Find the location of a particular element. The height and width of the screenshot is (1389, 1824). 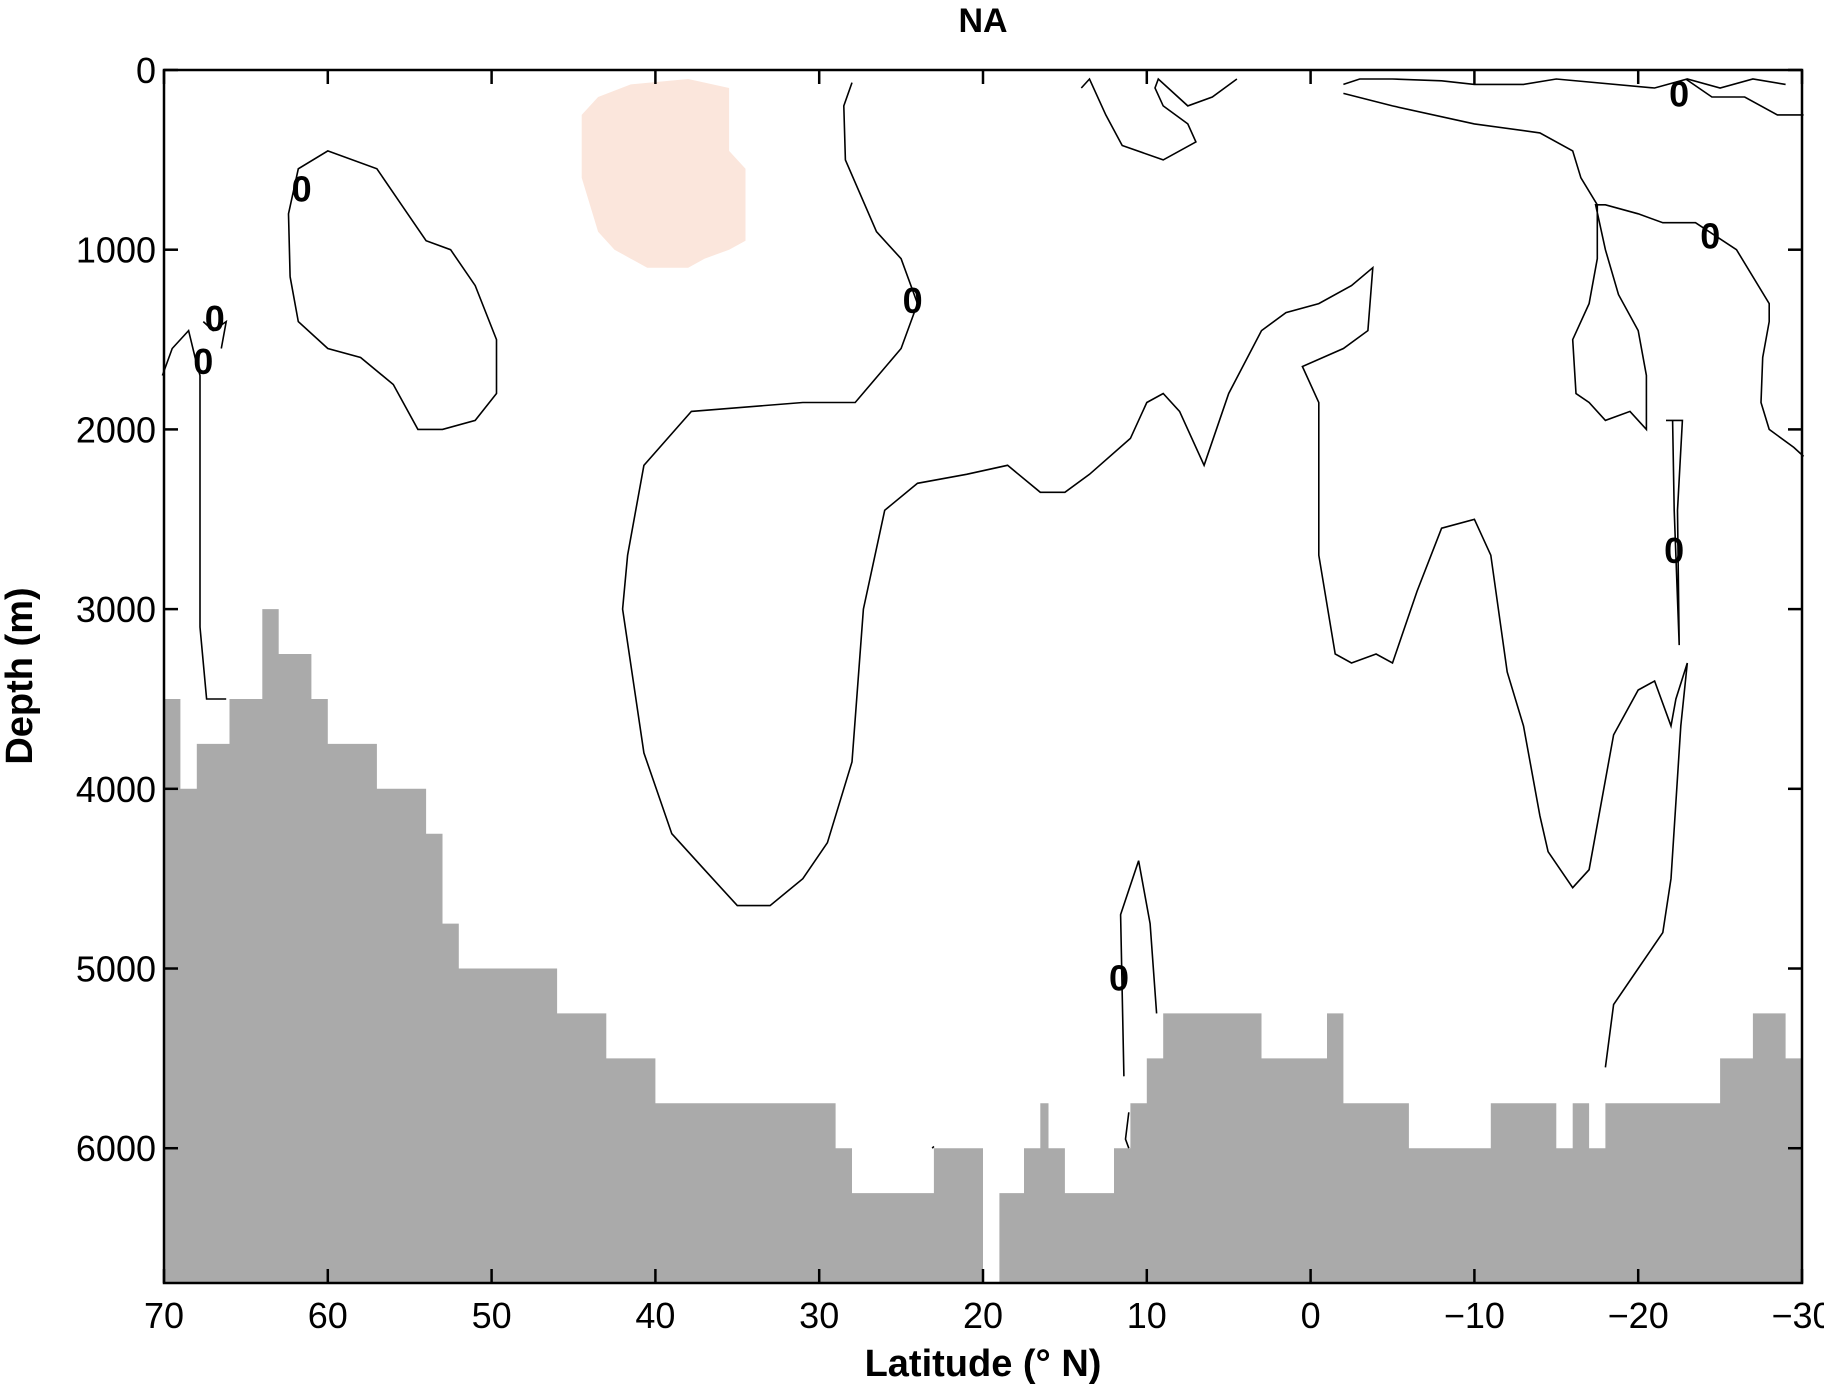

y-tick-label: 0 is located at coordinates (146, 70).